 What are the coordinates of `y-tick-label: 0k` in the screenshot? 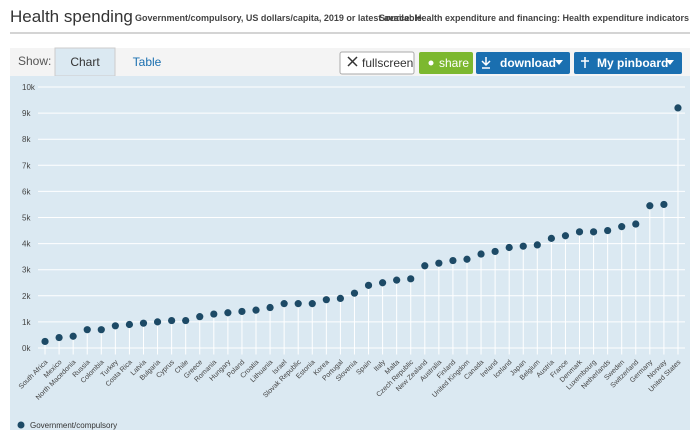 It's located at (26, 348).